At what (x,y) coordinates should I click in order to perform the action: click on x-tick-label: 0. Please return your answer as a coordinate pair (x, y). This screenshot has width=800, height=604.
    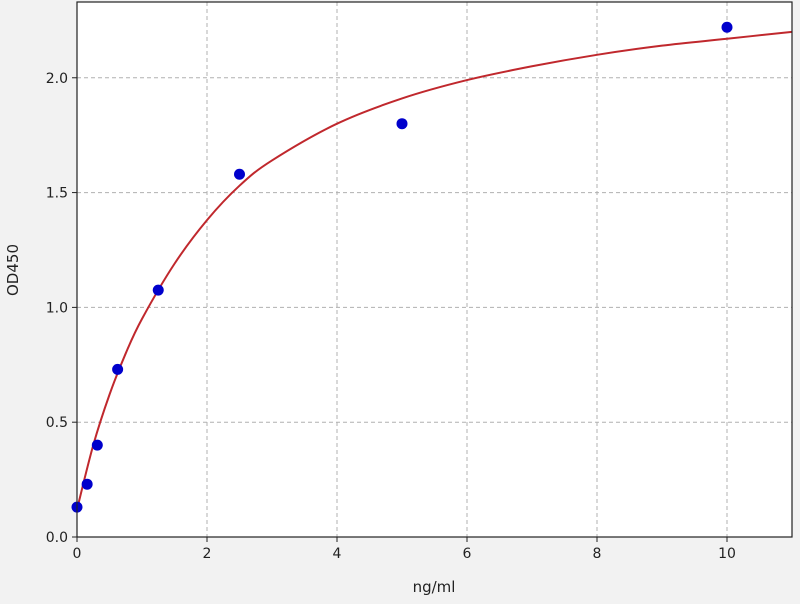
    Looking at the image, I should click on (77, 554).